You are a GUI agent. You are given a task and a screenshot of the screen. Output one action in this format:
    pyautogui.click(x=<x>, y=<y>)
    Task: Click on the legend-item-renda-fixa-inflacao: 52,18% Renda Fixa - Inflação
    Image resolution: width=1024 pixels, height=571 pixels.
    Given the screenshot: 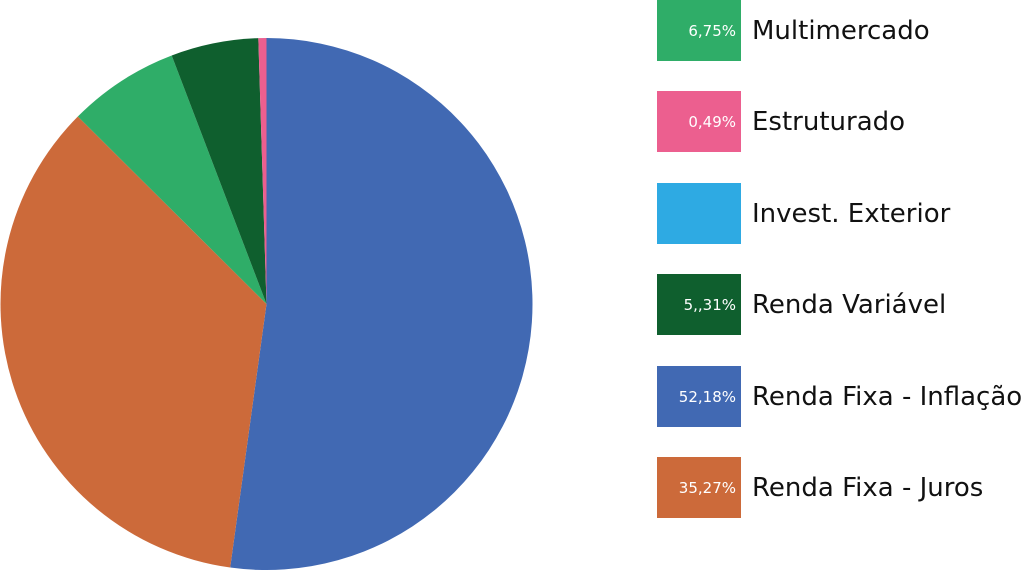 What is the action you would take?
    pyautogui.click(x=839, y=396)
    